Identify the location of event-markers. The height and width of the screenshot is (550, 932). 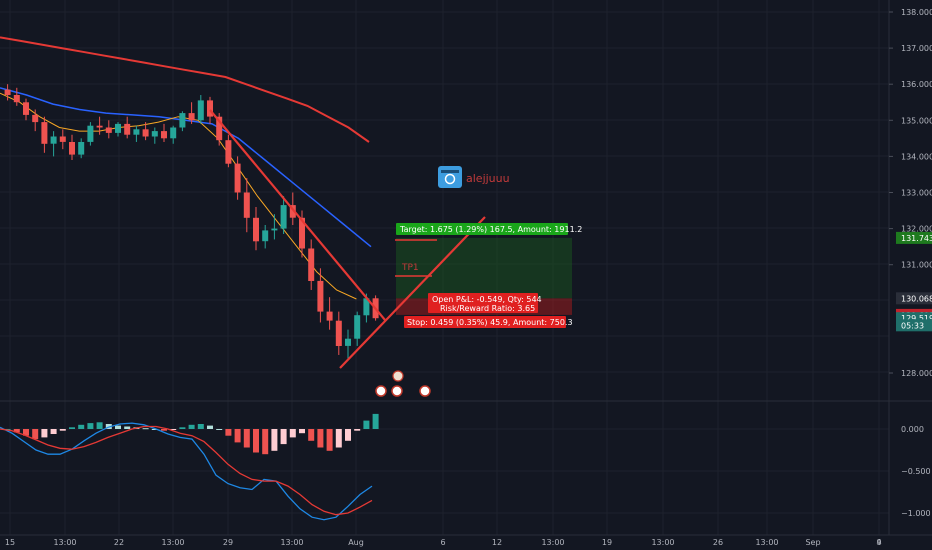
(403, 383).